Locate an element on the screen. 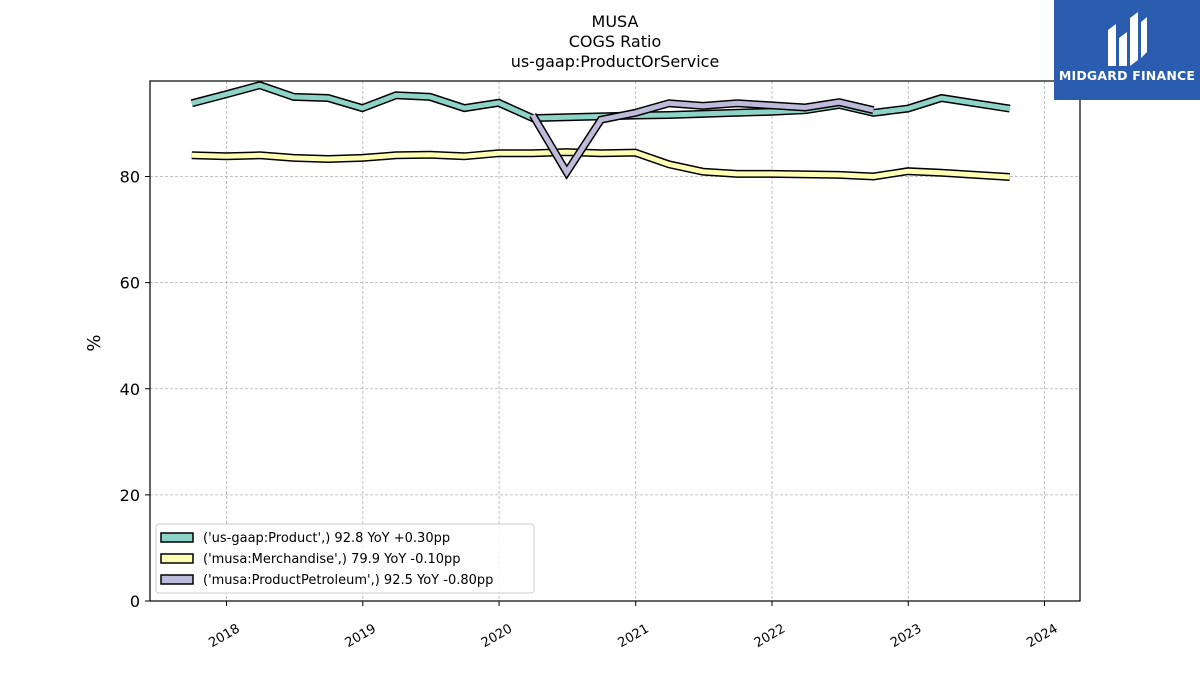 This screenshot has width=1200, height=675. legend-entry-1: ('us-gaap:Product',) 92.8 YoY +0.30pp is located at coordinates (326, 538).